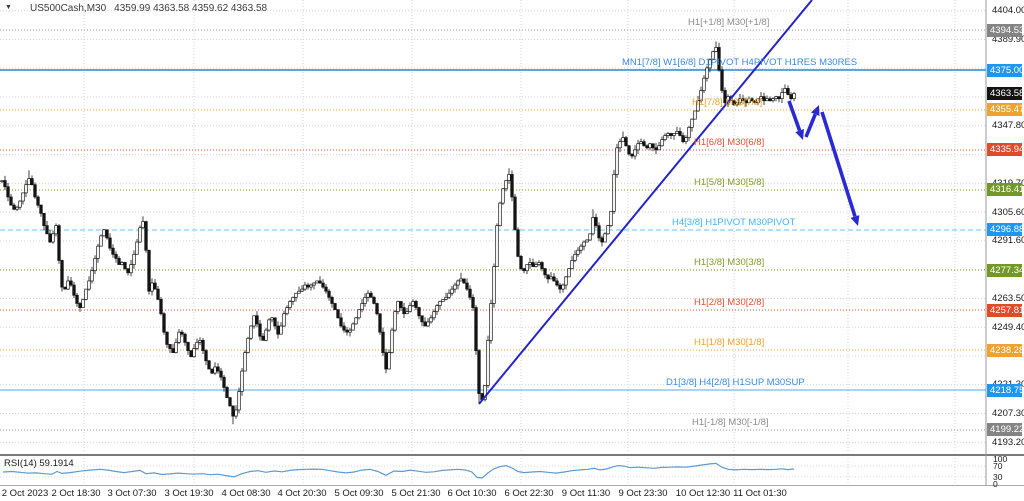 The height and width of the screenshot is (501, 1024). What do you see at coordinates (1000, 459) in the screenshot?
I see `rsi-scale-label: 100` at bounding box center [1000, 459].